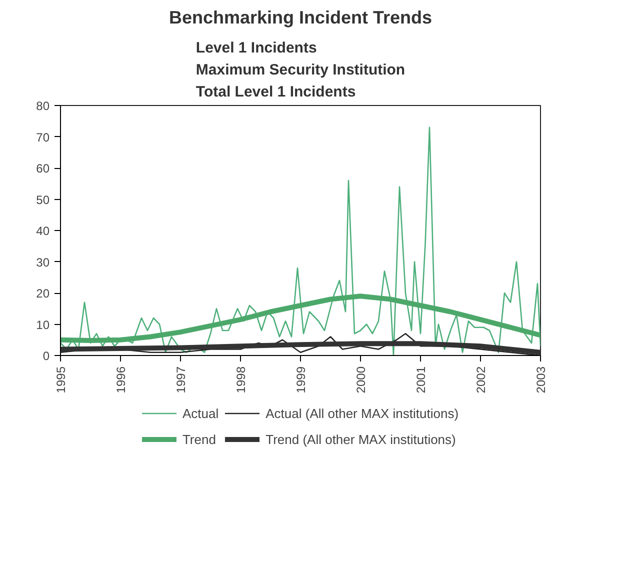  Describe the element at coordinates (300, 18) in the screenshot. I see `chart-title: Benchmarking Incident Trends` at that location.